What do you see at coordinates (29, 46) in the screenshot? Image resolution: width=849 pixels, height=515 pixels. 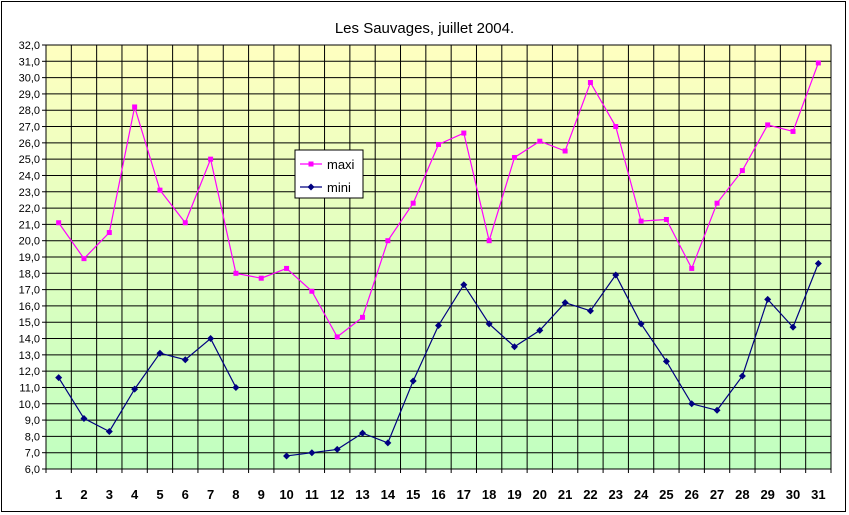 I see `y-tick-label: 32,0` at bounding box center [29, 46].